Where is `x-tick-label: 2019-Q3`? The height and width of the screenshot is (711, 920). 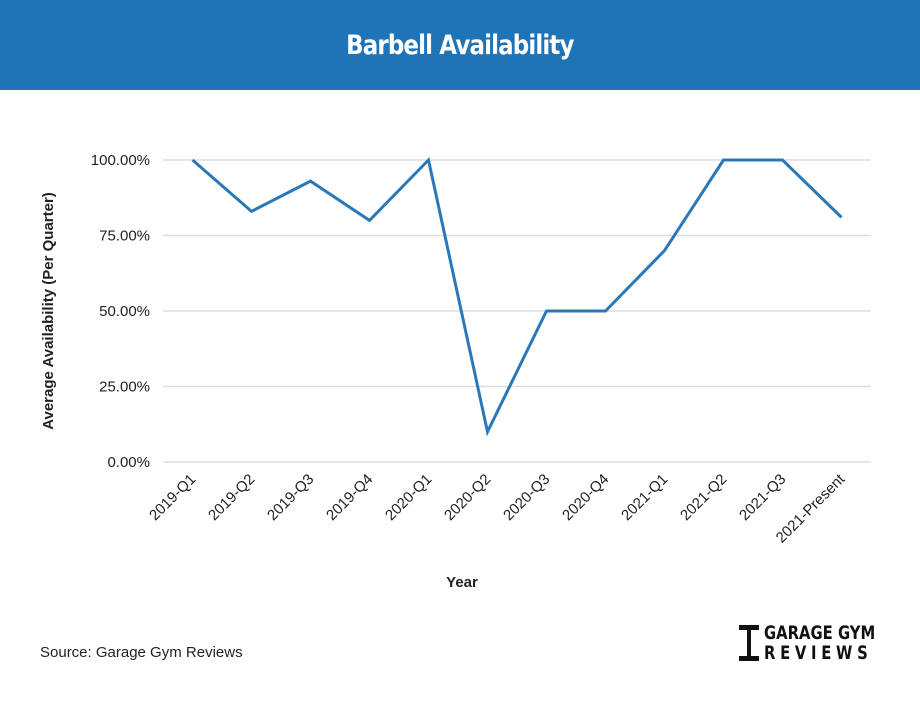 x-tick-label: 2019-Q3 is located at coordinates (290, 497).